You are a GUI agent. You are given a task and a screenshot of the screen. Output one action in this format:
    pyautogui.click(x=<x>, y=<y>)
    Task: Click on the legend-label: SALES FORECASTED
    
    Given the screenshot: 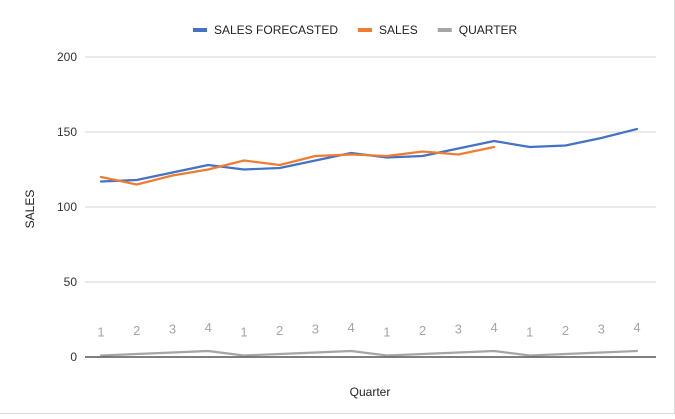 What is the action you would take?
    pyautogui.click(x=276, y=30)
    